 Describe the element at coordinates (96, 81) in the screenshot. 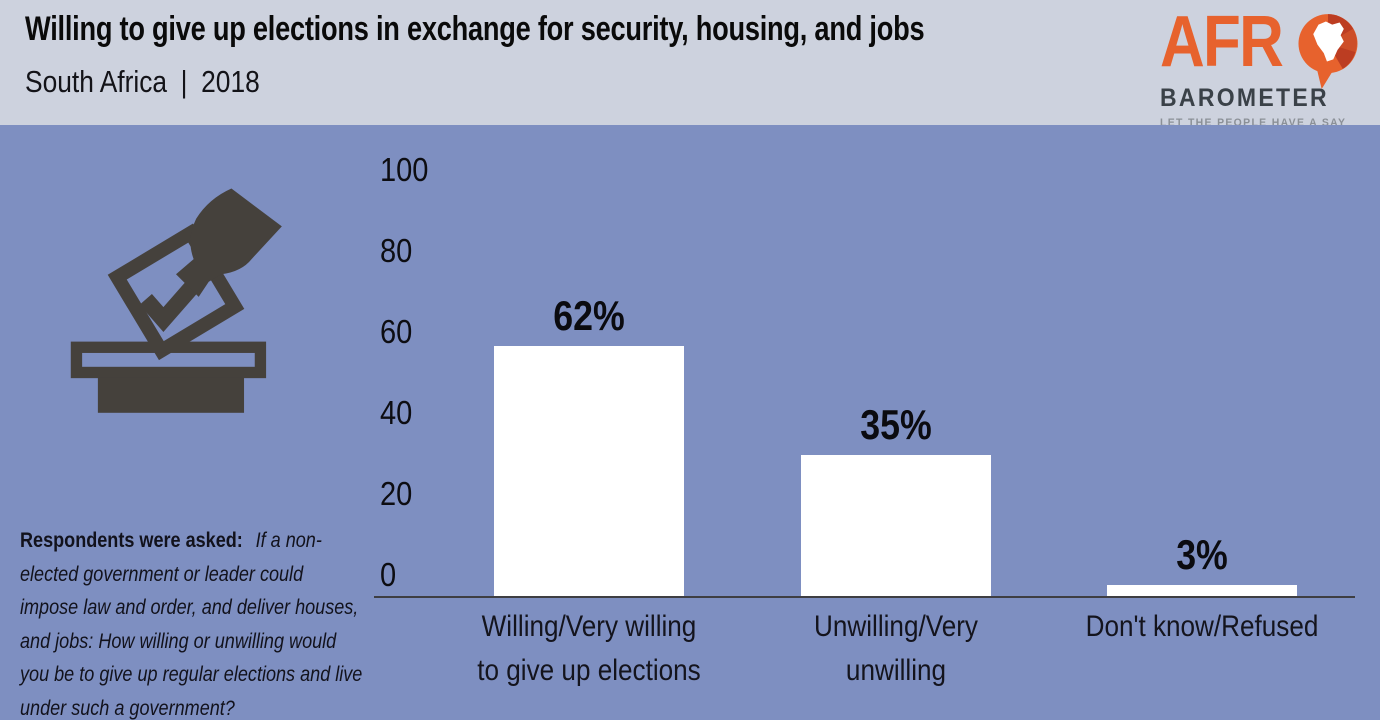

I see `subtitle-country: South Africa` at that location.